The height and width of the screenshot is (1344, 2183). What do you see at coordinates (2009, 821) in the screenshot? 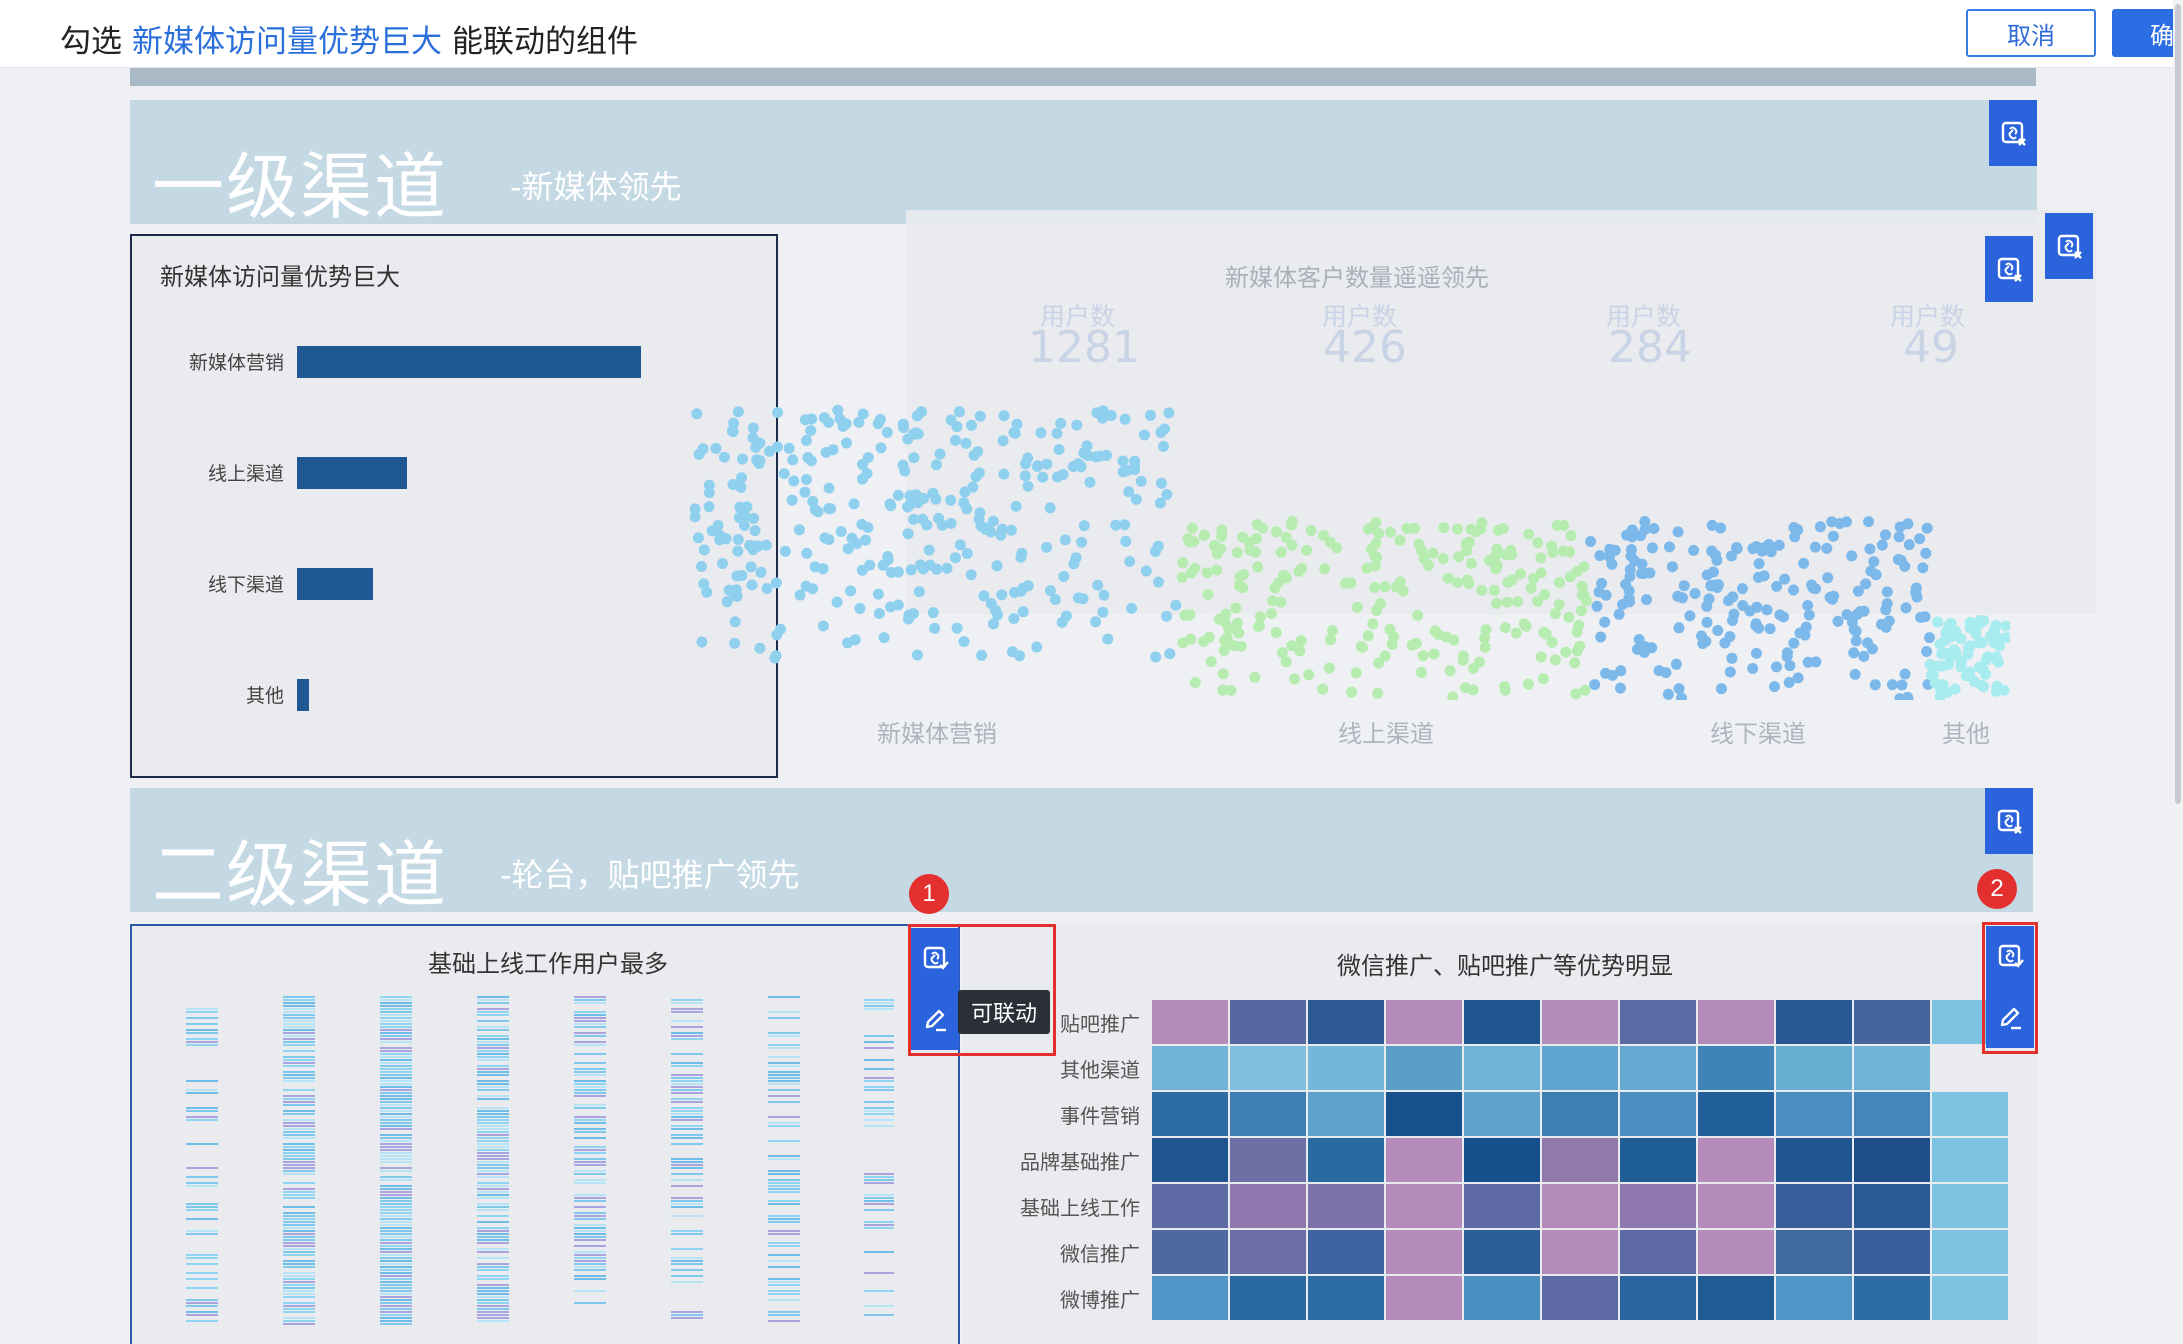
I see `link-edit-button-header2` at bounding box center [2009, 821].